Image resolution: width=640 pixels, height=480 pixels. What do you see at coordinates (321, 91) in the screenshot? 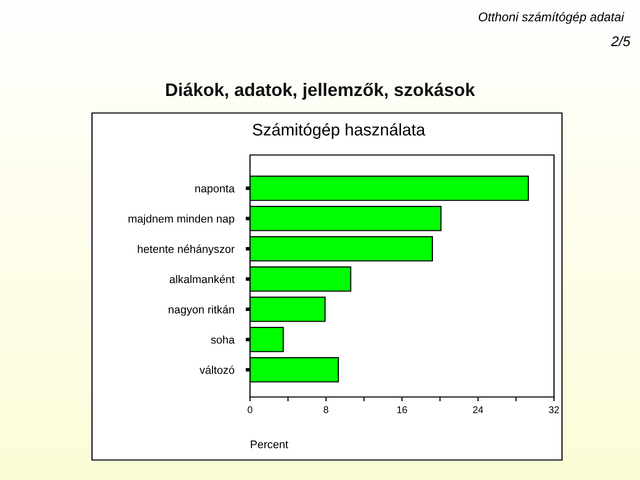
I see `text: Diákok, adatok, jellemzők, szokások` at bounding box center [321, 91].